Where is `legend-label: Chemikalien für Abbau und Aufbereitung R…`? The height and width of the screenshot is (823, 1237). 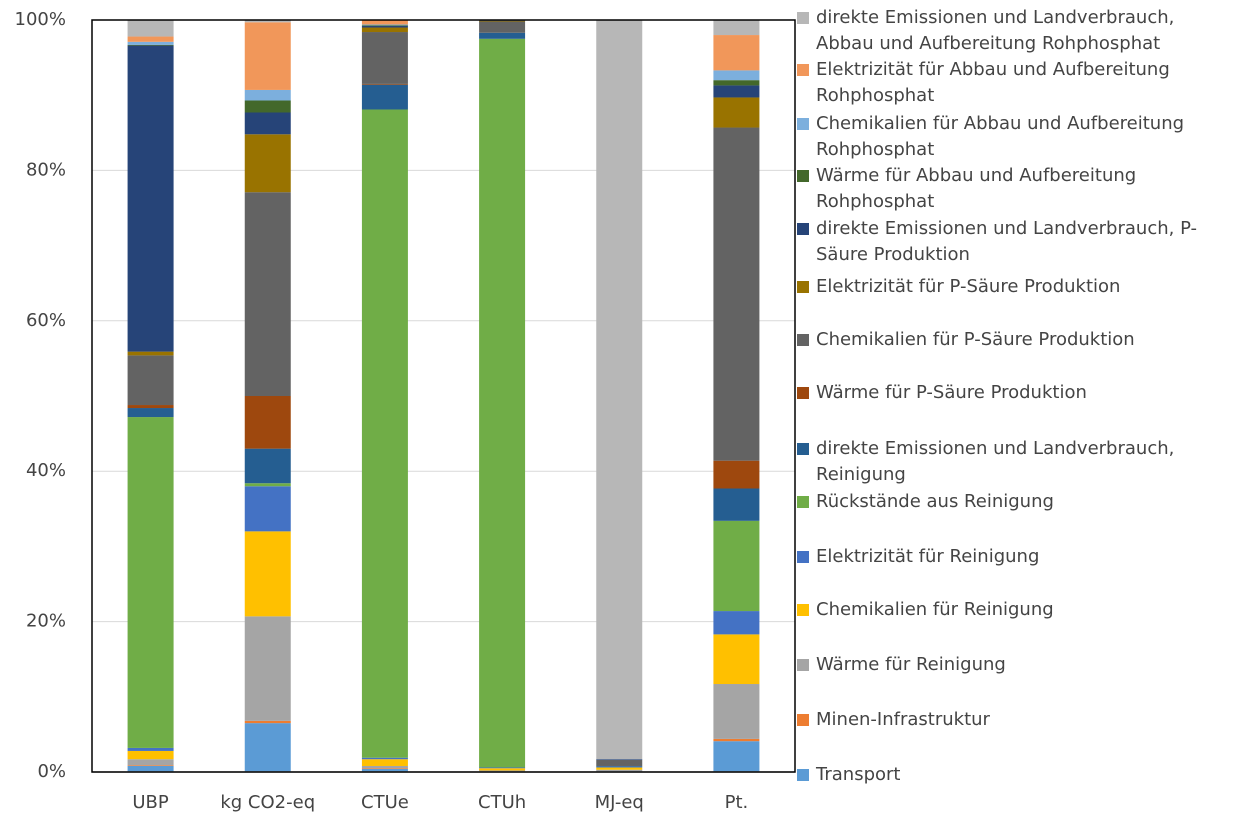 legend-label: Chemikalien für Abbau und Aufbereitung R… is located at coordinates (1000, 136).